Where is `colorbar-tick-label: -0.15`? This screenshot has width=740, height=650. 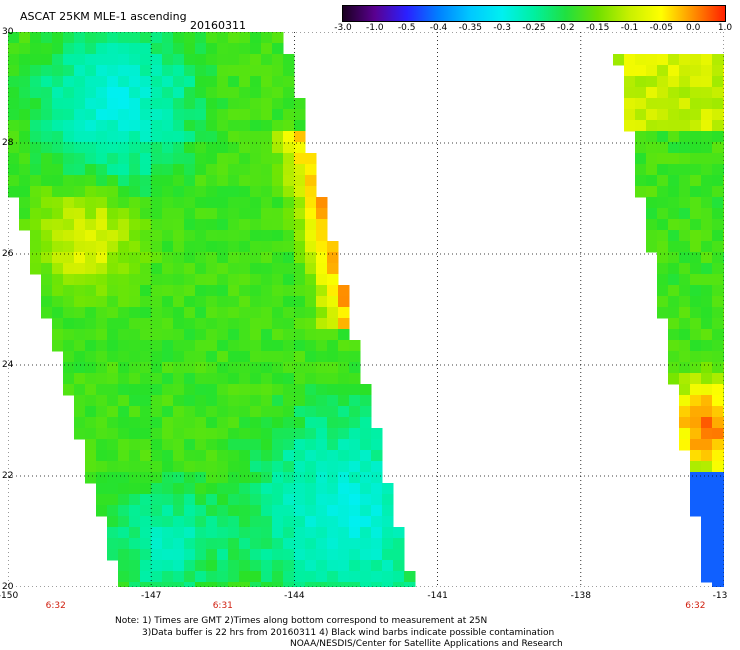 colorbar-tick-label: -0.15 is located at coordinates (598, 28).